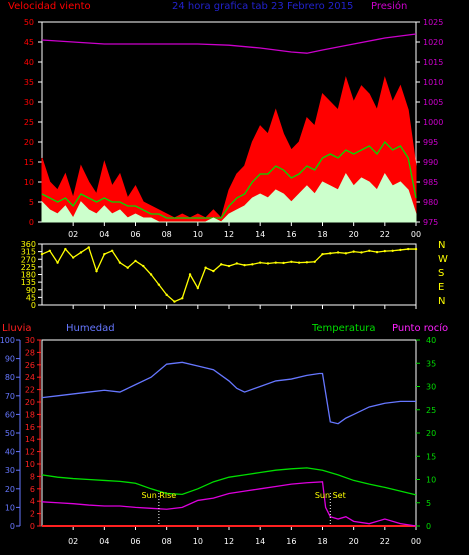  Describe the element at coordinates (433, 82) in the screenshot. I see `right-tick-label: 1010` at that location.